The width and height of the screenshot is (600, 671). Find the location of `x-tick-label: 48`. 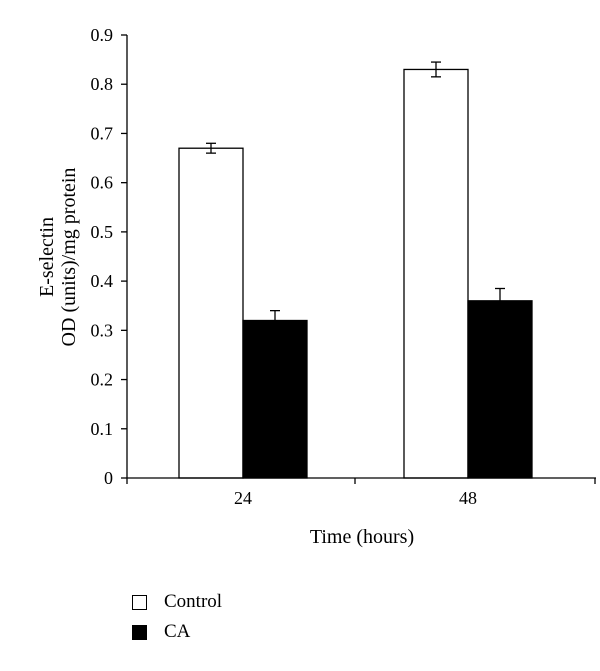

x-tick-label: 48 is located at coordinates (468, 498).